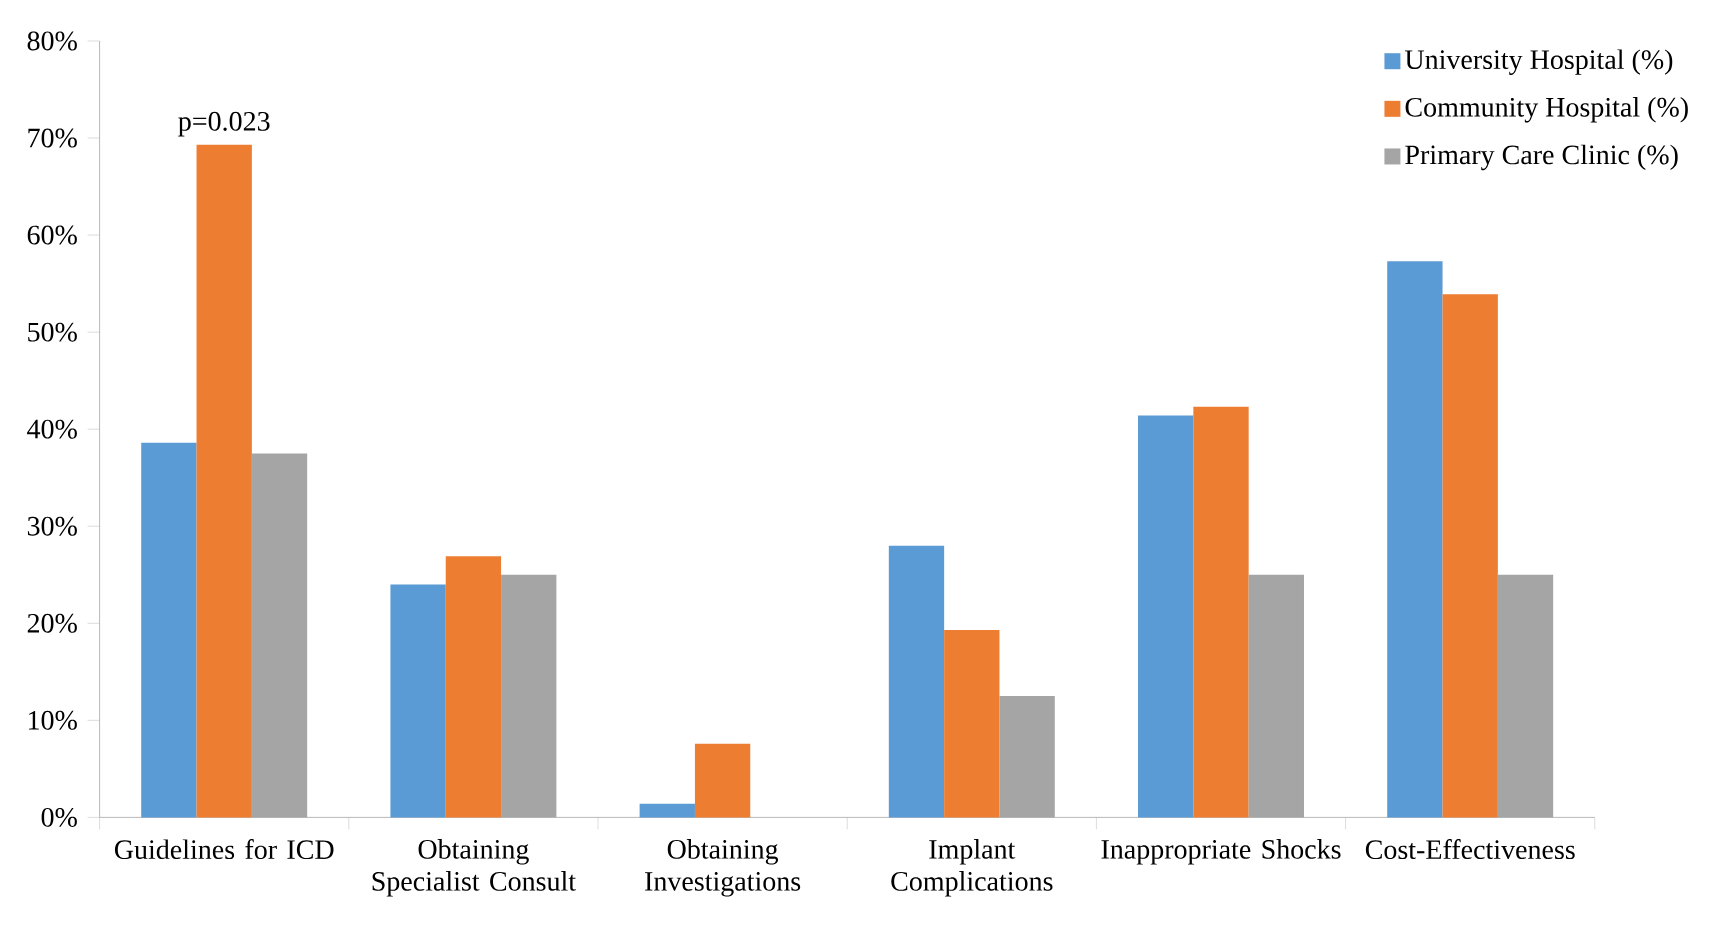 The width and height of the screenshot is (1734, 935). Describe the element at coordinates (52, 332) in the screenshot. I see `y-tick-label: 50%` at that location.